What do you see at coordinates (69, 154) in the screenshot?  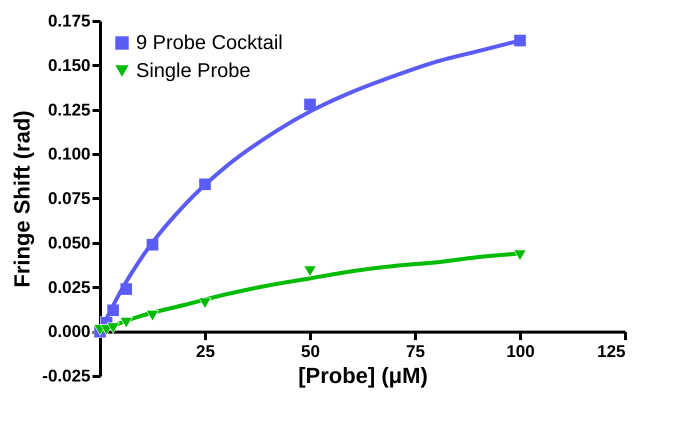 I see `y-tick-label: 0.100` at bounding box center [69, 154].